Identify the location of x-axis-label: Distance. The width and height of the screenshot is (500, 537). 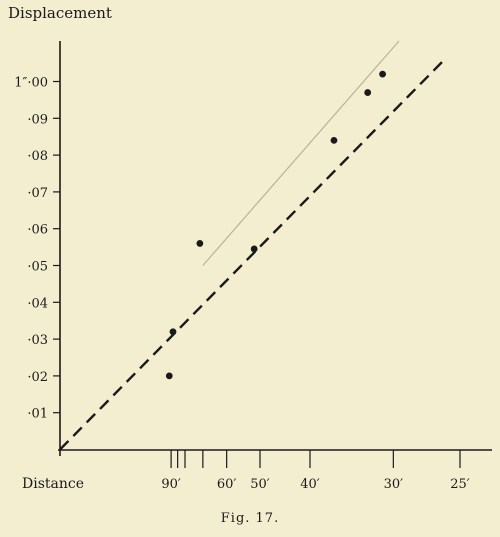
(53, 484).